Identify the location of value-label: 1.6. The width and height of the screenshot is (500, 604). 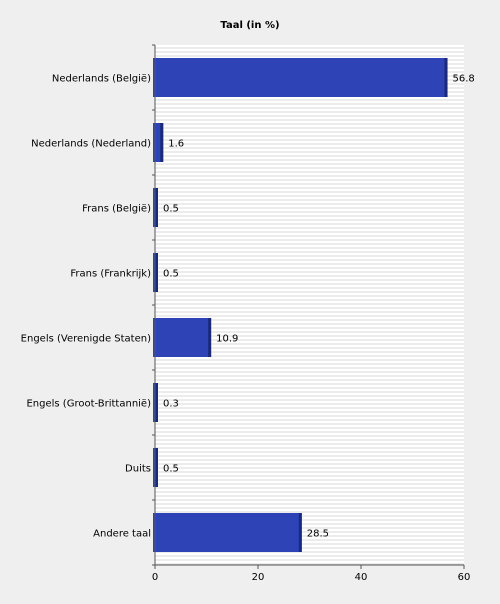
(176, 144).